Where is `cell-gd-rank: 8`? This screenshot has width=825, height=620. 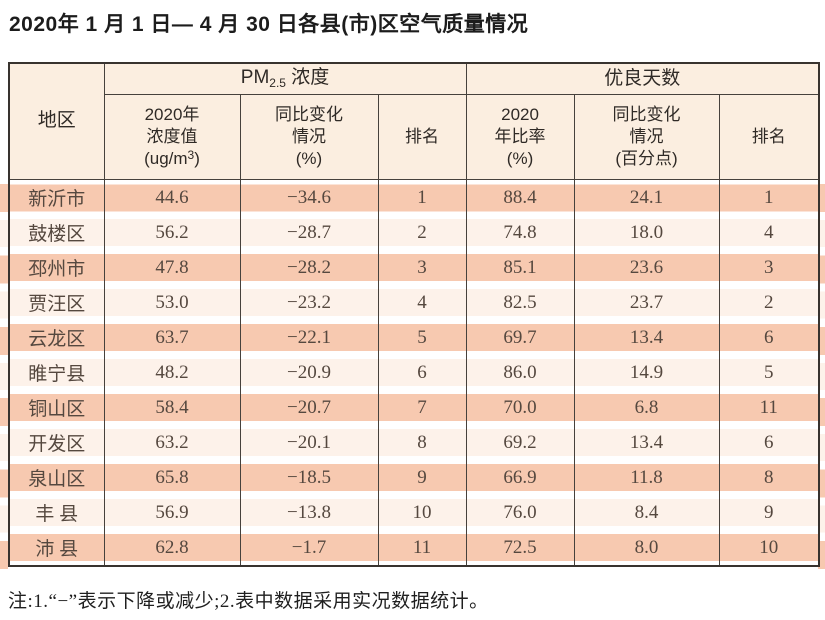 cell-gd-rank: 8 is located at coordinates (769, 477).